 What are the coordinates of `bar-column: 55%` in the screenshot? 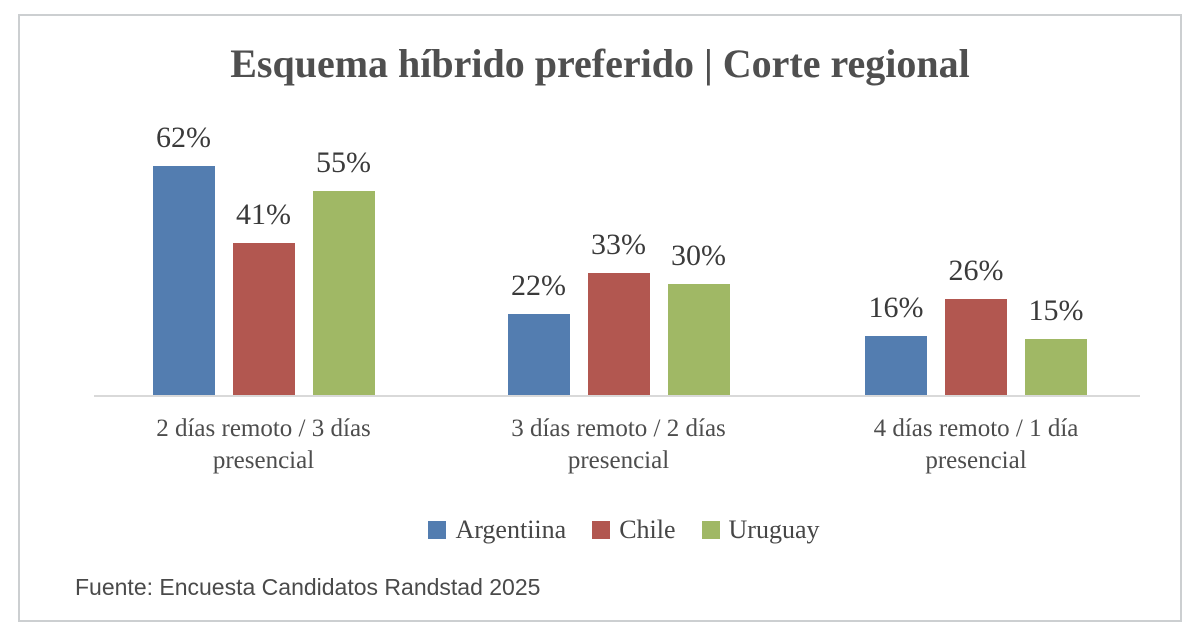 It's located at (343, 270).